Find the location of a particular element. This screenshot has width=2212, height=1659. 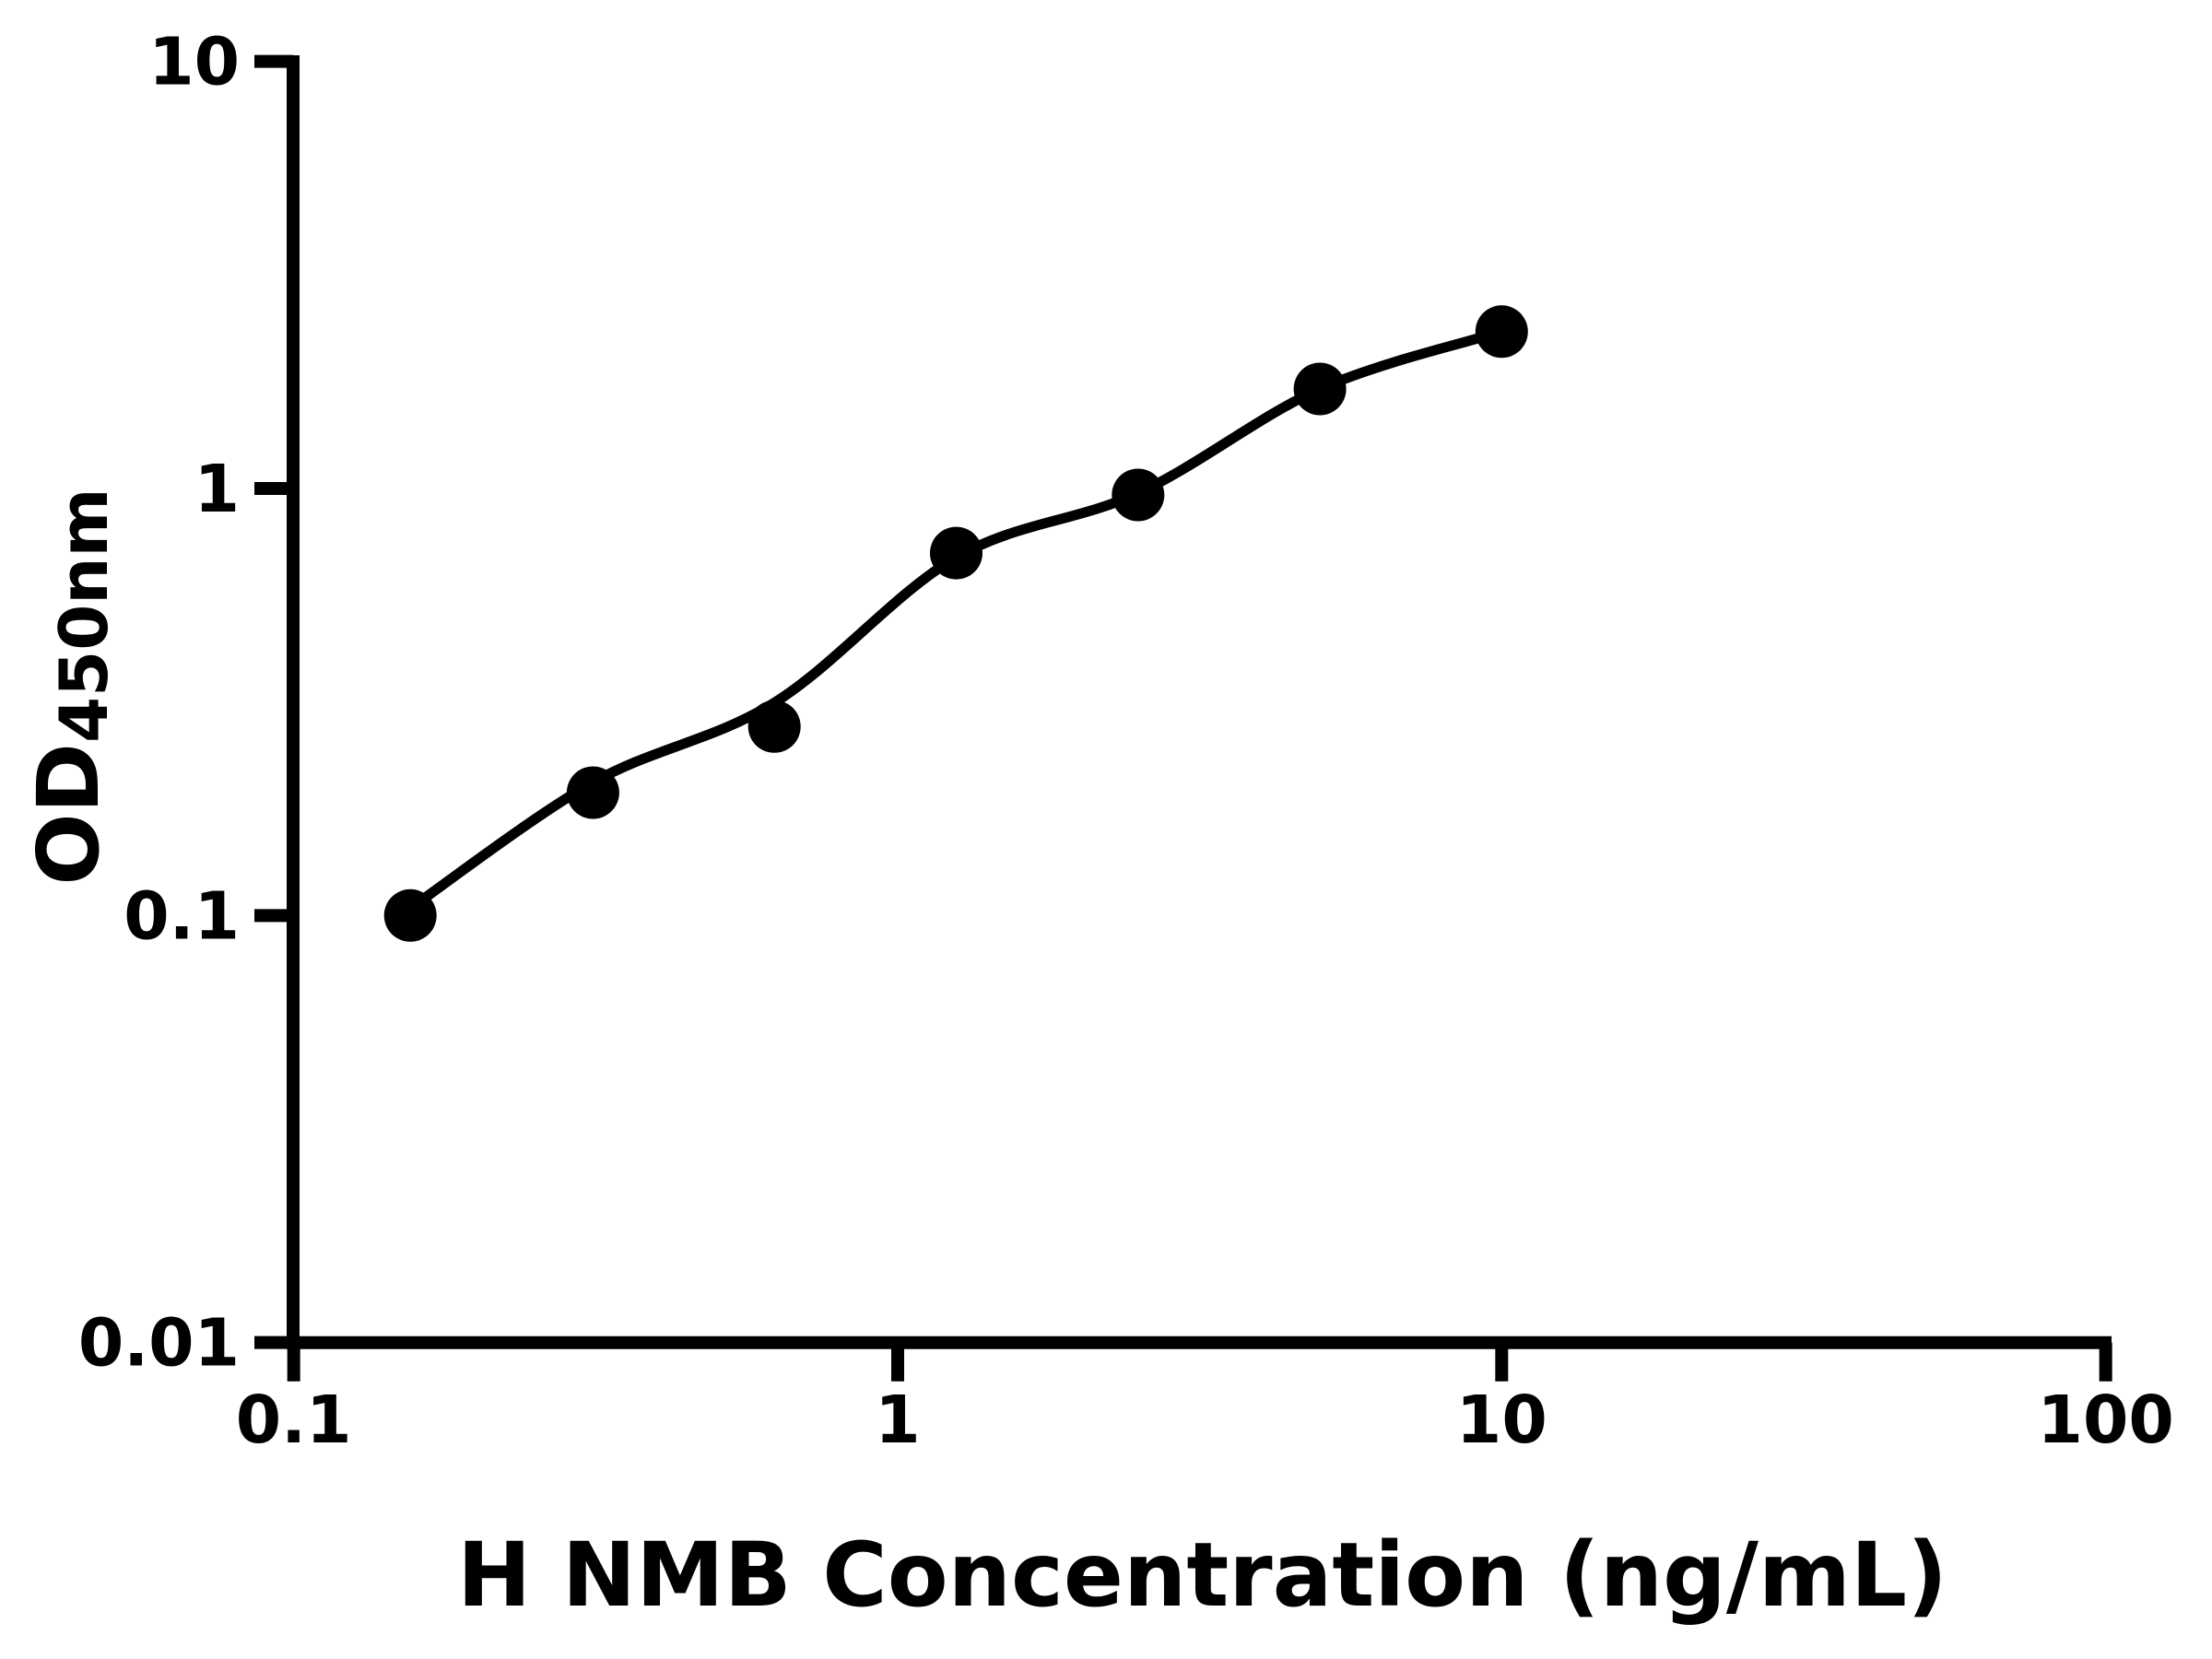

y-axis-title-main: OD is located at coordinates (68, 814).